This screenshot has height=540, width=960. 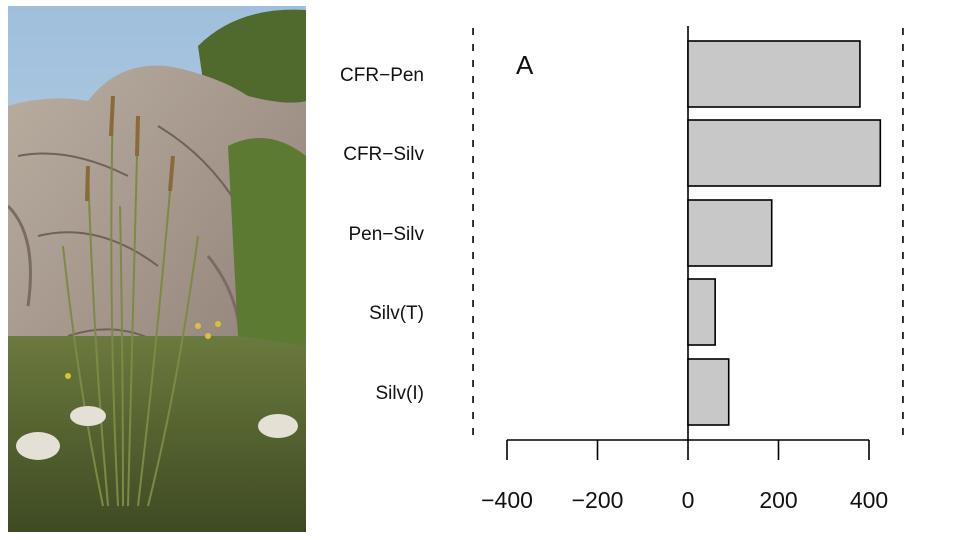 I want to click on category-label-3: Silv(T), so click(x=396, y=313).